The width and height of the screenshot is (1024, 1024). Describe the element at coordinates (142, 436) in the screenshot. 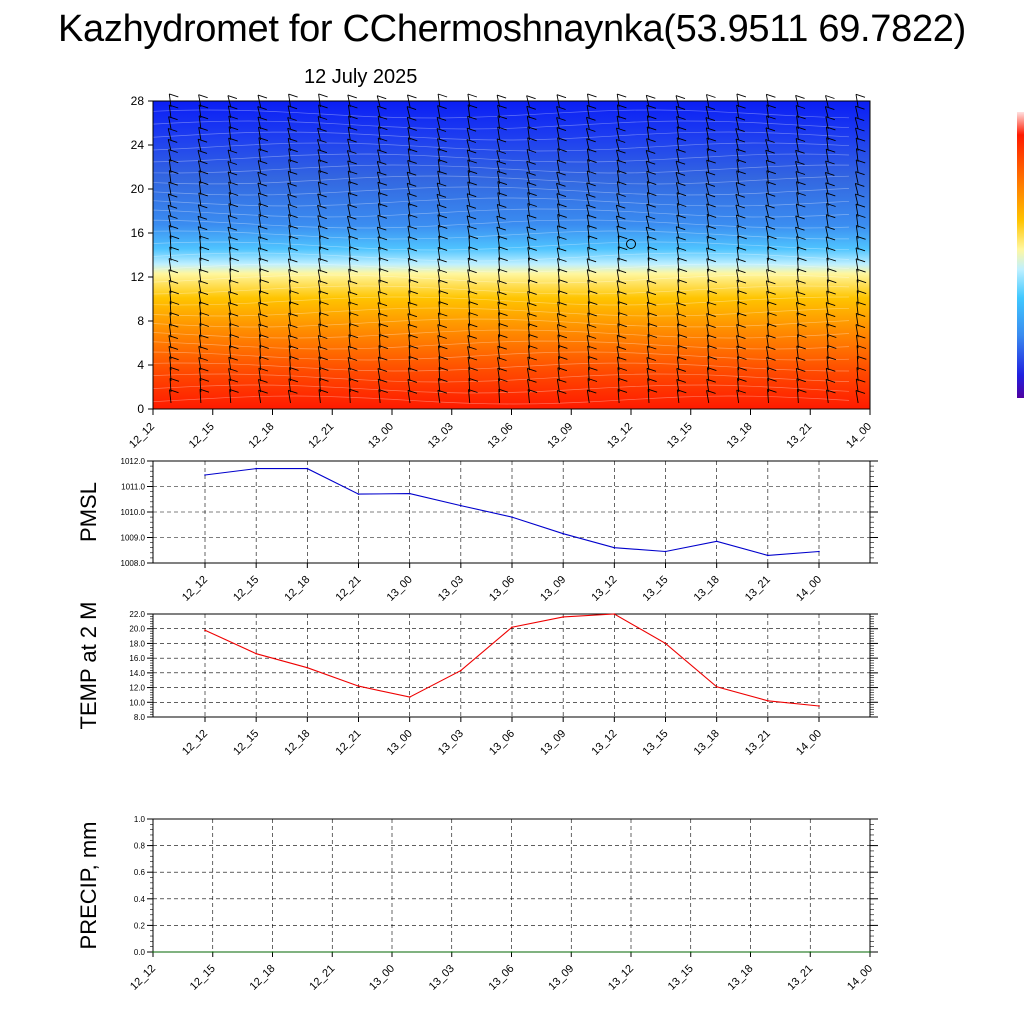

I see `x-tick-label: 12_12` at that location.